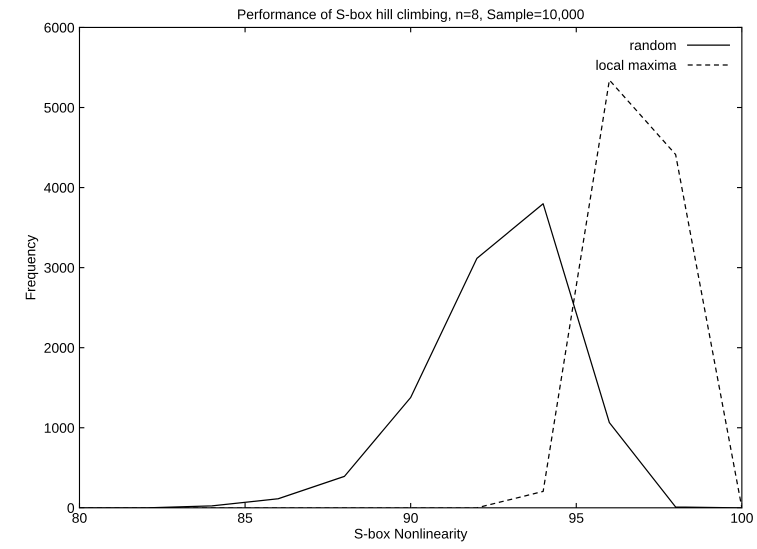 This screenshot has height=549, width=757. I want to click on x-tick-label: 90, so click(411, 518).